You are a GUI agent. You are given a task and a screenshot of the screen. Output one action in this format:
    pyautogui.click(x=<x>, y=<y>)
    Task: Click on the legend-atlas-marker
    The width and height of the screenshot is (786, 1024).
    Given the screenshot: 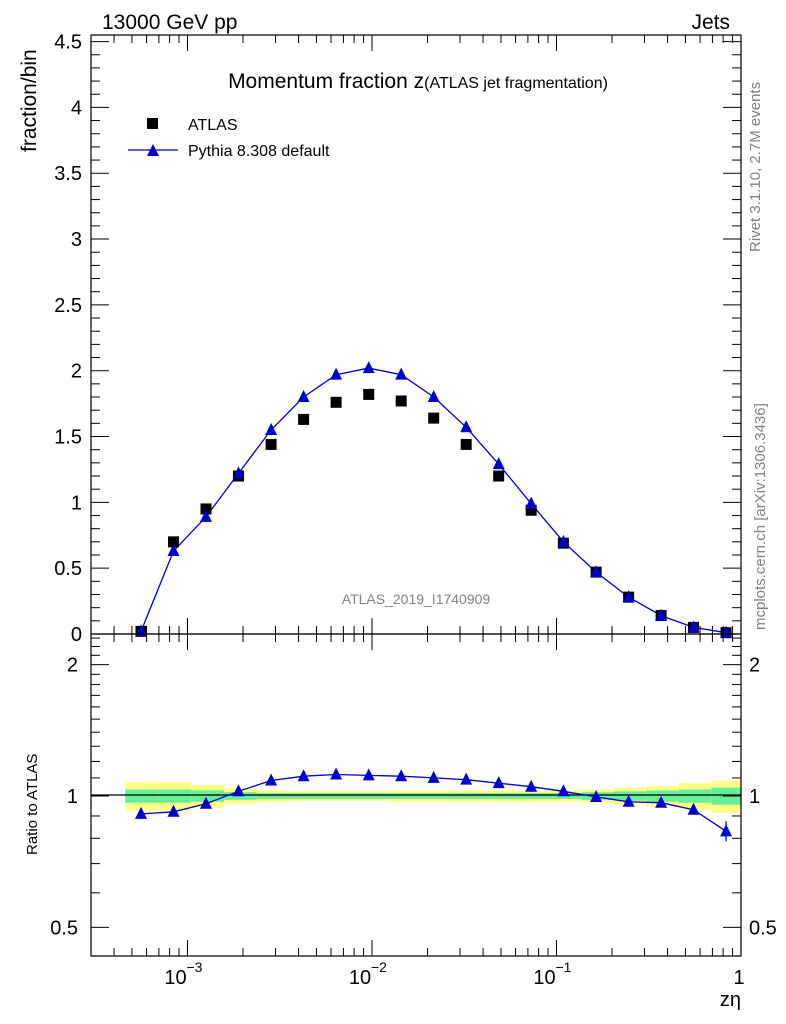 What is the action you would take?
    pyautogui.click(x=152, y=123)
    